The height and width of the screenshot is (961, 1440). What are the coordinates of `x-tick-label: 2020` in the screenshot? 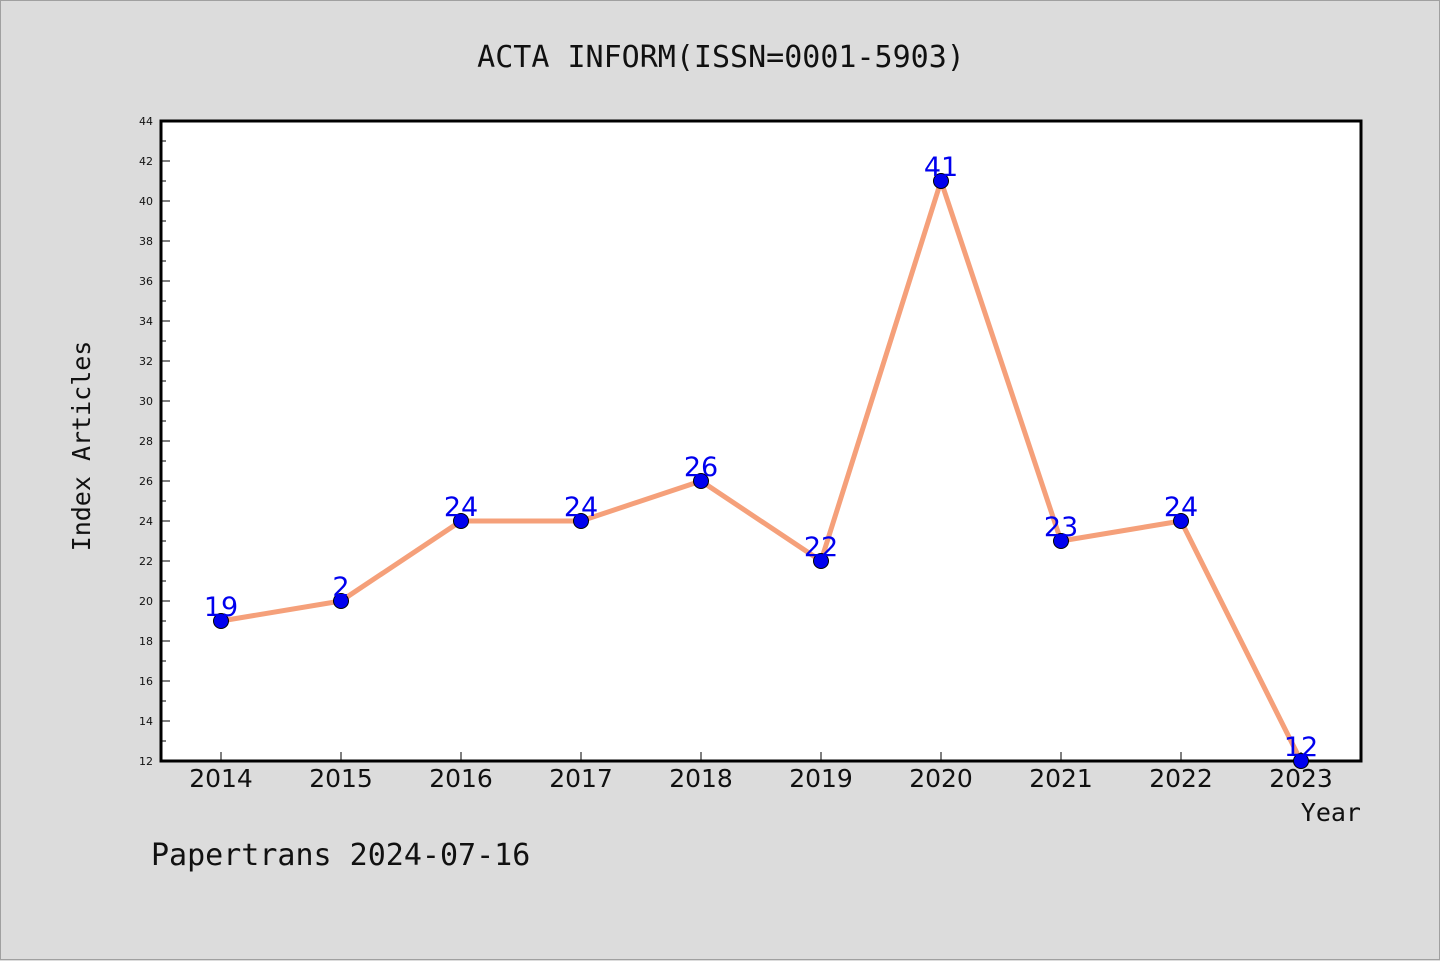 It's located at (941, 778).